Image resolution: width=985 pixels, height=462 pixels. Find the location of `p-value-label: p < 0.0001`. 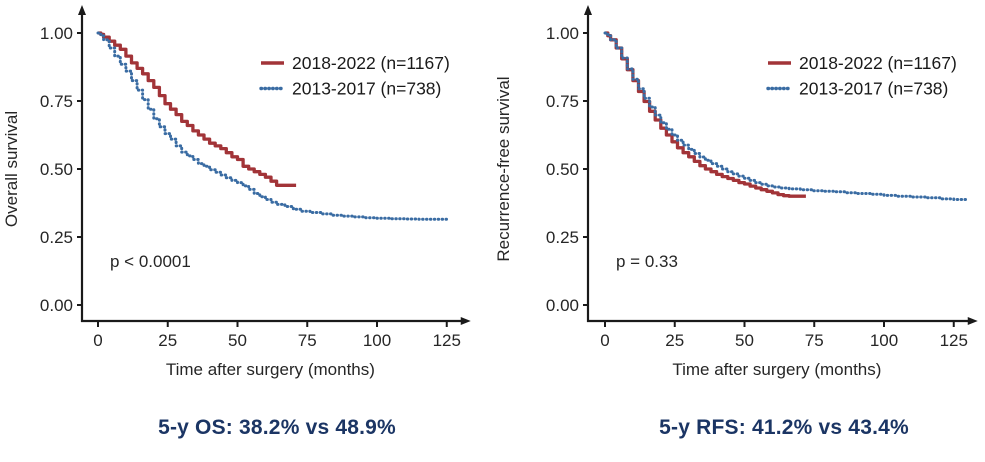

p-value-label: p < 0.0001 is located at coordinates (150, 261).